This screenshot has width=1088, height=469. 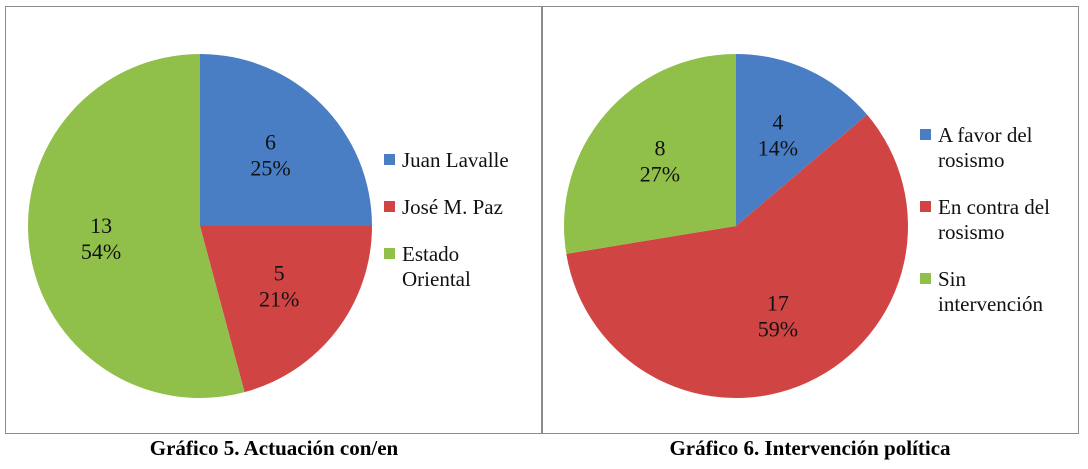 I want to click on legend-label: Juan Lavalle, so click(x=455, y=160).